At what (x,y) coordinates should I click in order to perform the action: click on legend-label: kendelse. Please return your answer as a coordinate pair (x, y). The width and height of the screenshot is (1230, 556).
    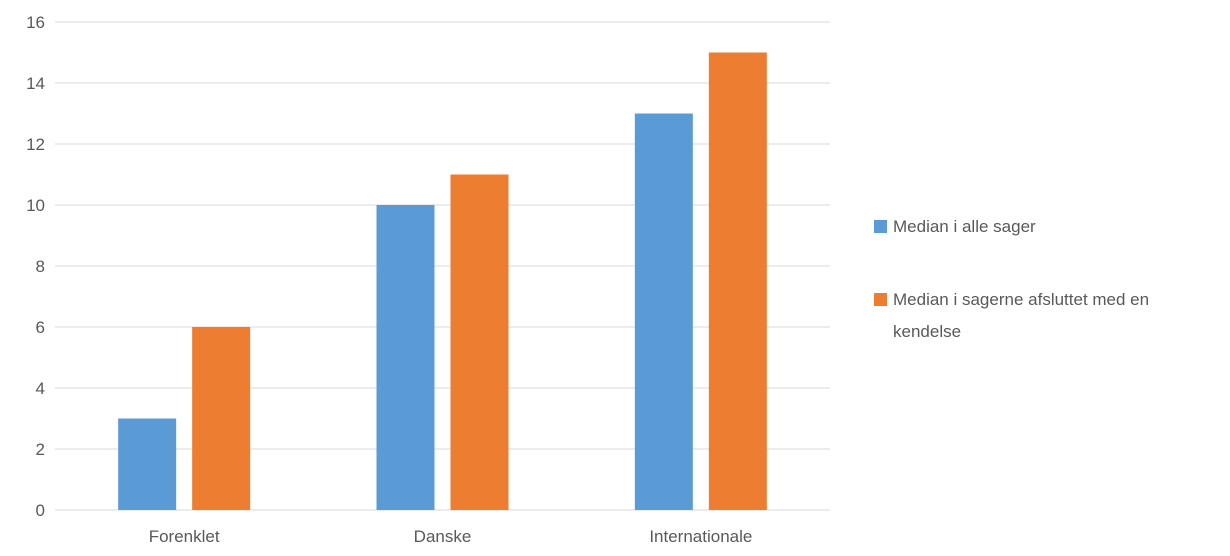
    Looking at the image, I should click on (927, 331).